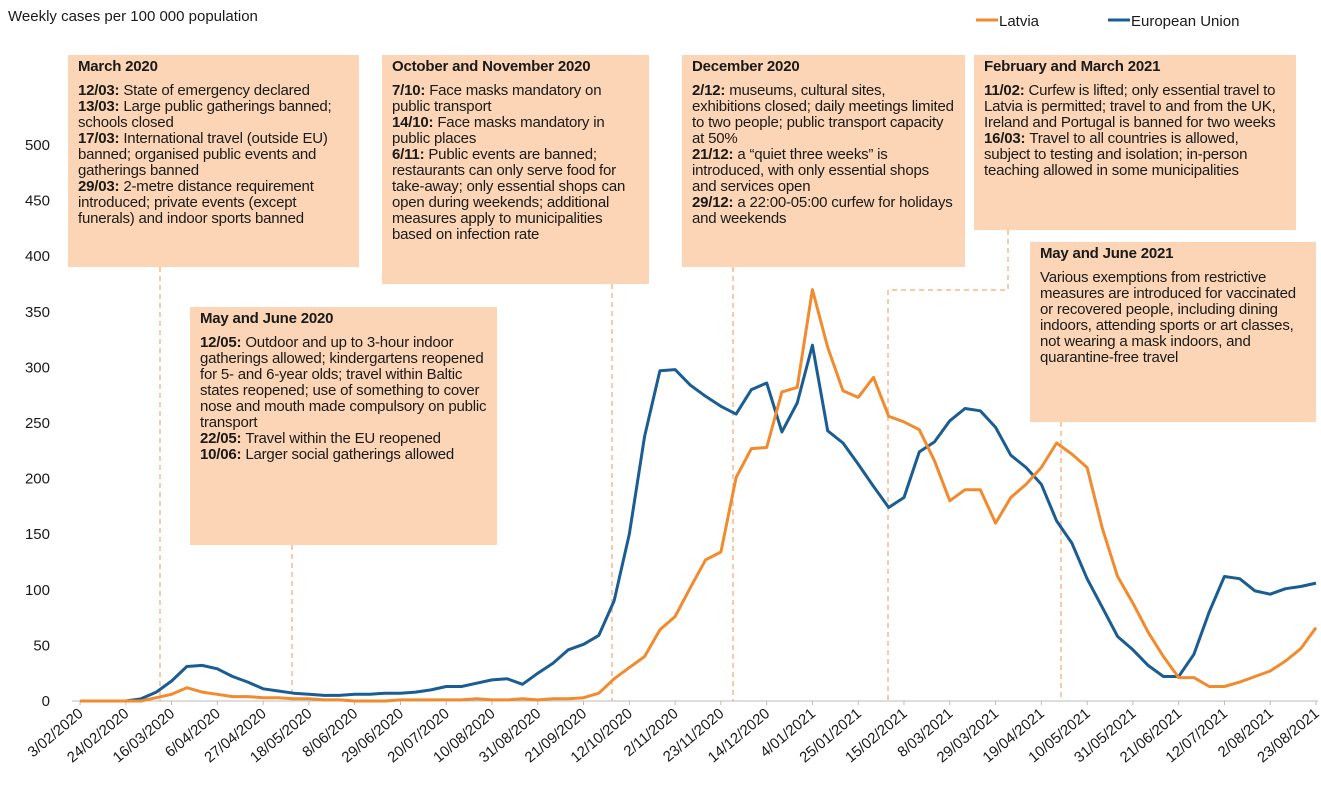 Image resolution: width=1321 pixels, height=796 pixels. I want to click on annotation-text: Travel within the EU reopened, so click(343, 438).